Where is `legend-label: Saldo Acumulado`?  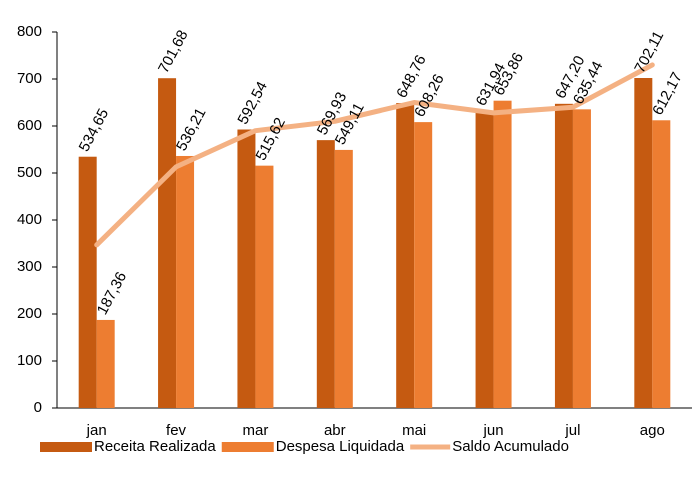
legend-label: Saldo Acumulado is located at coordinates (510, 446).